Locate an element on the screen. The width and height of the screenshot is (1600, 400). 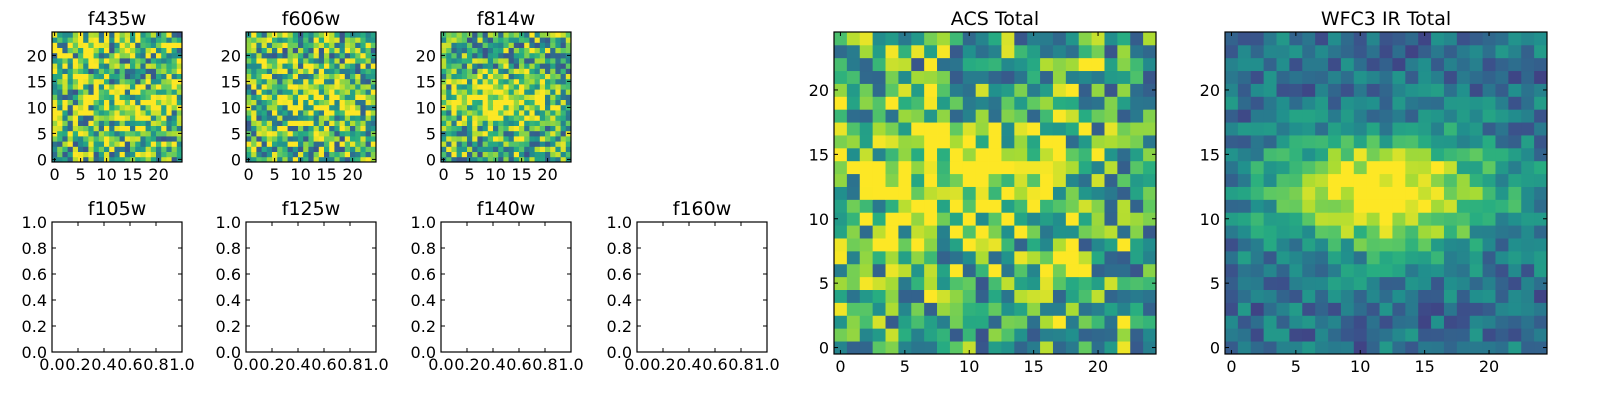
x-tick-label: 0.4 is located at coordinates (103, 364).